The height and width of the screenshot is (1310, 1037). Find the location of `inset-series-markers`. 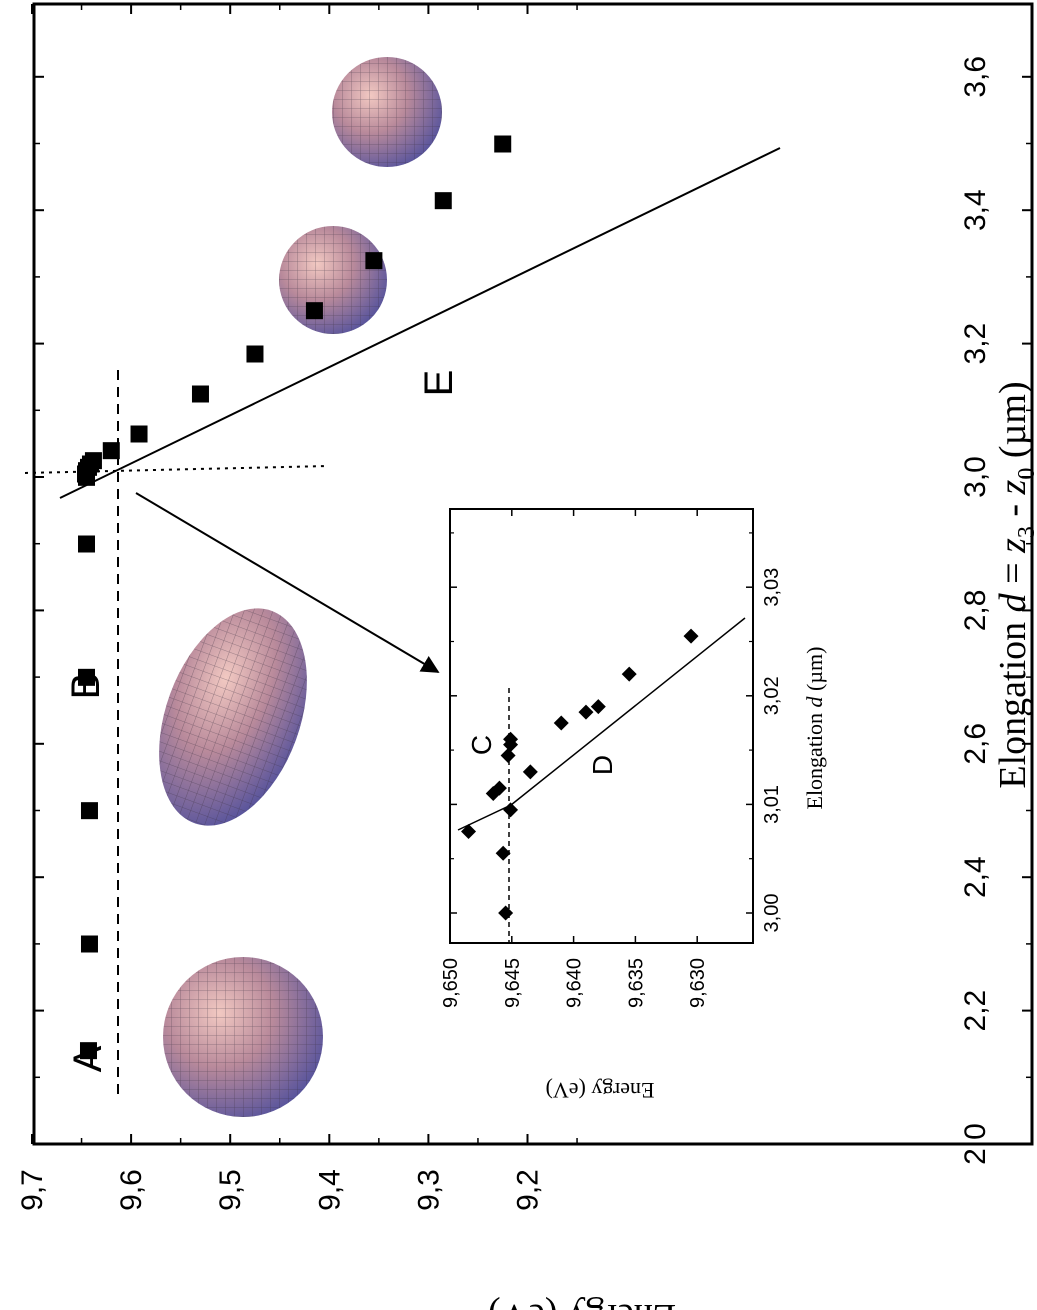

inset-series-markers is located at coordinates (580, 774).